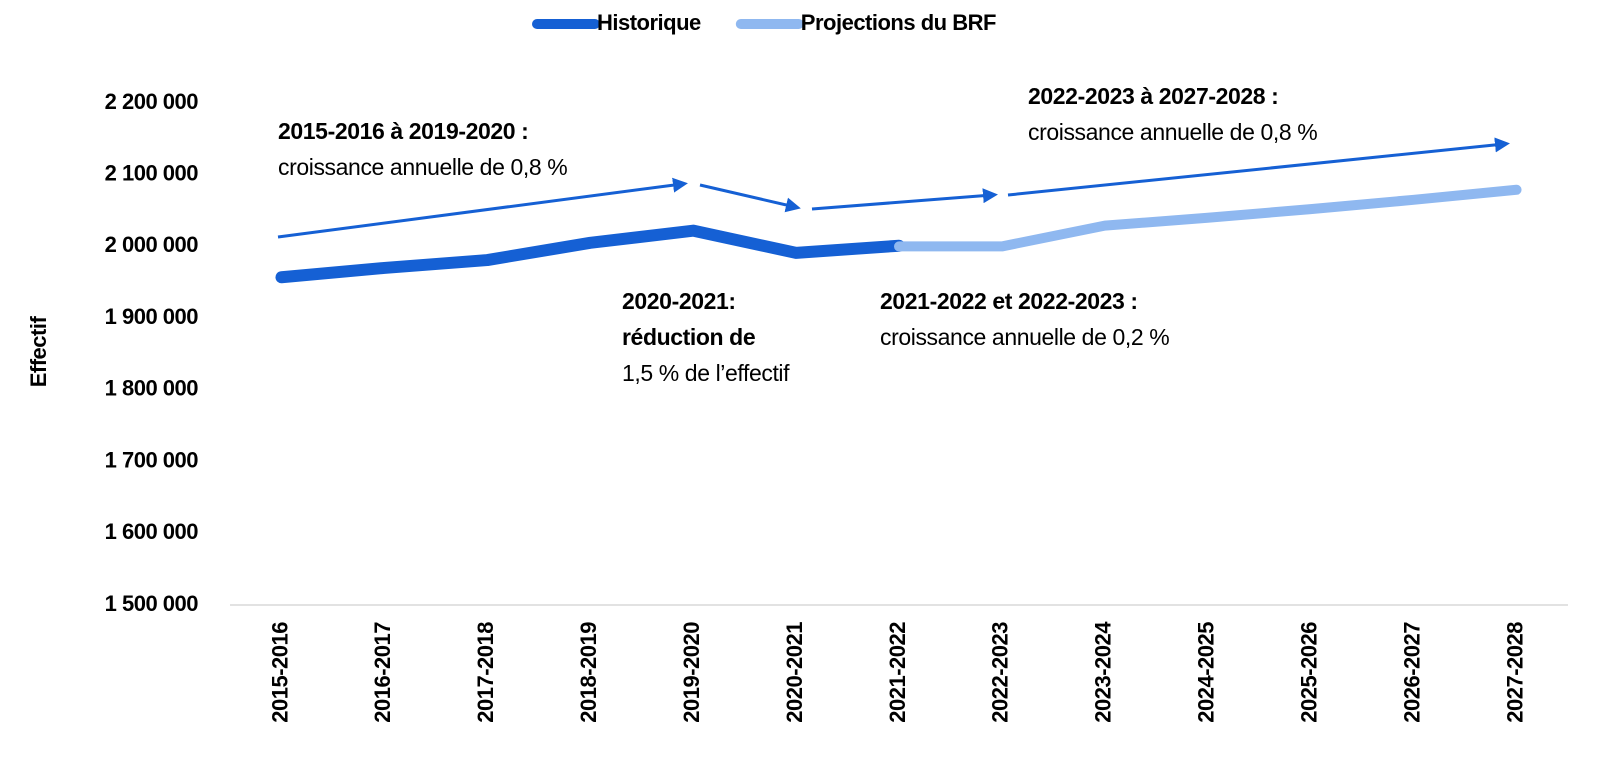 The height and width of the screenshot is (777, 1618). What do you see at coordinates (1206, 672) in the screenshot?
I see `x-tick-label: 2024-2025` at bounding box center [1206, 672].